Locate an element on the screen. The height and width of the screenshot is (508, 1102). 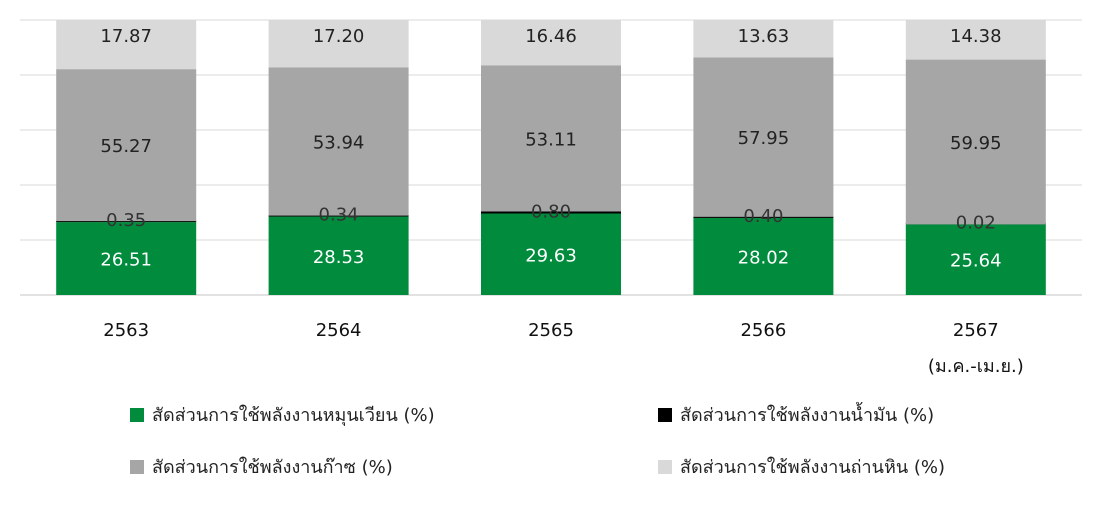
value-label-coal-2564: 17.20 is located at coordinates (339, 36).